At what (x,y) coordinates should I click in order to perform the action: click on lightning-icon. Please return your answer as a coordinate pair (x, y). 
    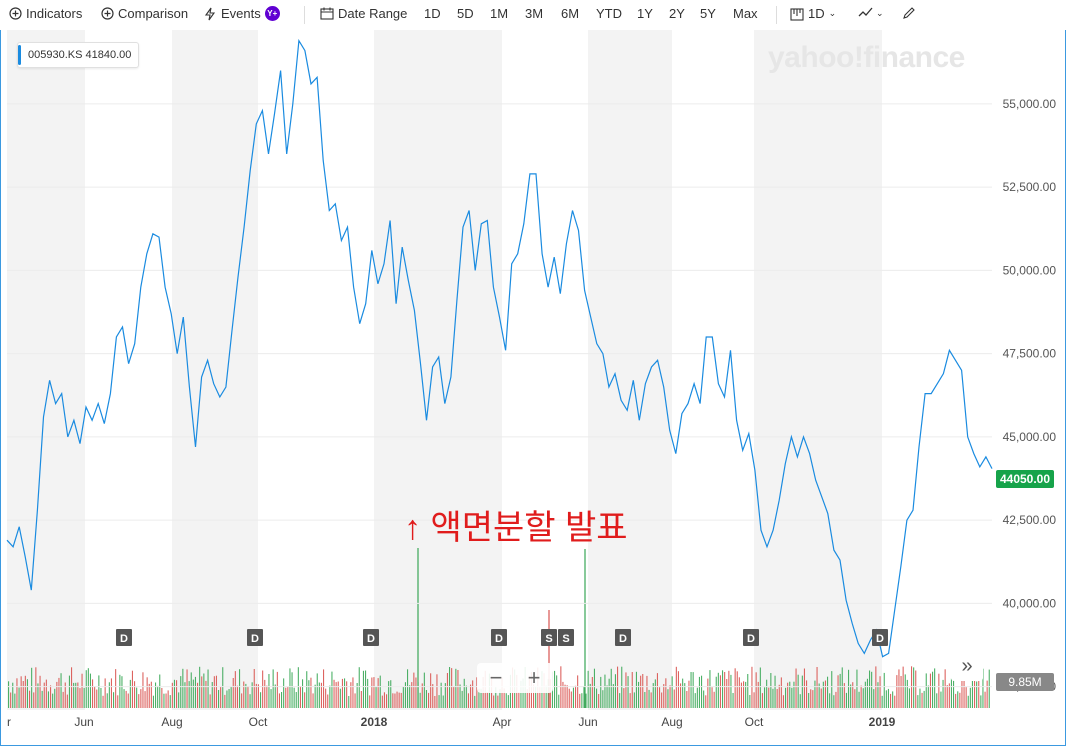
    Looking at the image, I should click on (210, 14).